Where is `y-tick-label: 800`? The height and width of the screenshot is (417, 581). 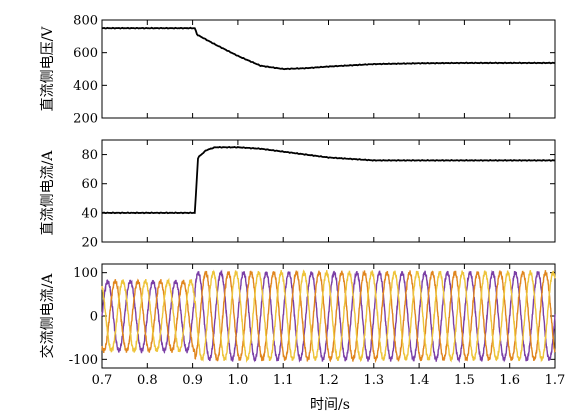
y-tick-label: 800 is located at coordinates (85, 21).